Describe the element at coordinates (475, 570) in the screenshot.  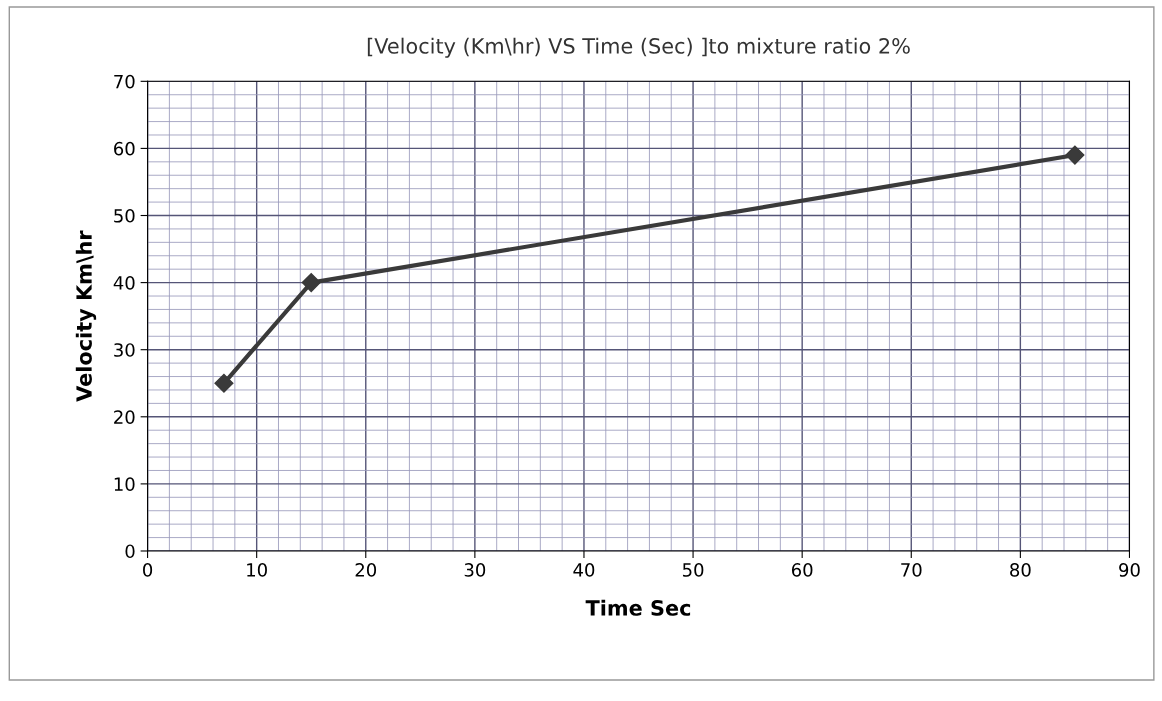
I see `x-tick-label: 30` at that location.